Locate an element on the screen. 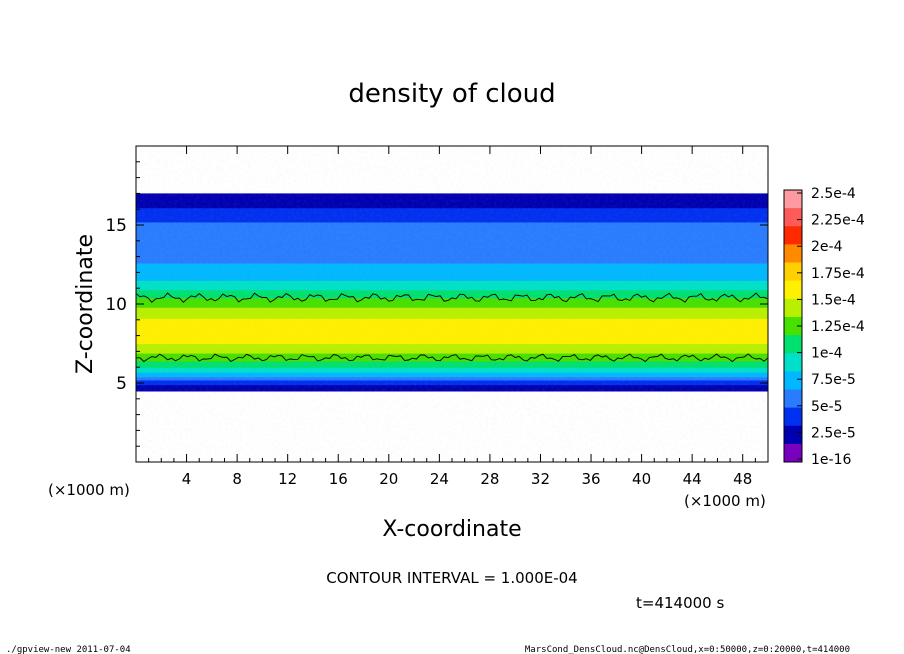 The height and width of the screenshot is (654, 904). y-tick-label: 10 is located at coordinates (116, 305).